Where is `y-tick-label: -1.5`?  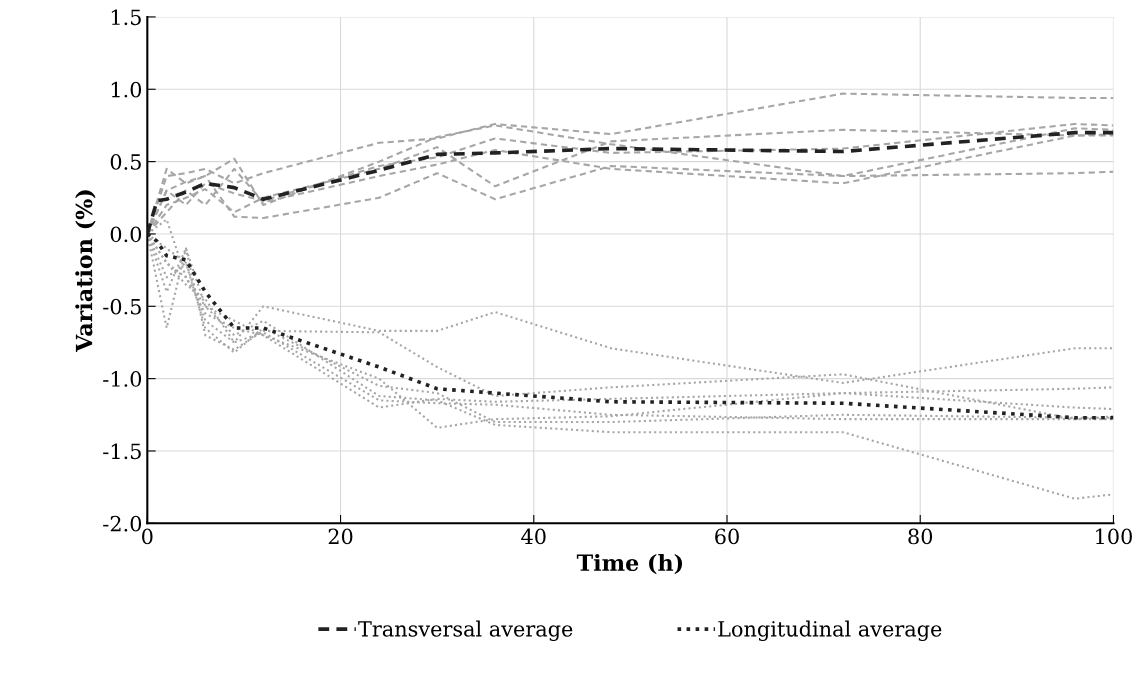
y-tick-label: -1.5 is located at coordinates (122, 451).